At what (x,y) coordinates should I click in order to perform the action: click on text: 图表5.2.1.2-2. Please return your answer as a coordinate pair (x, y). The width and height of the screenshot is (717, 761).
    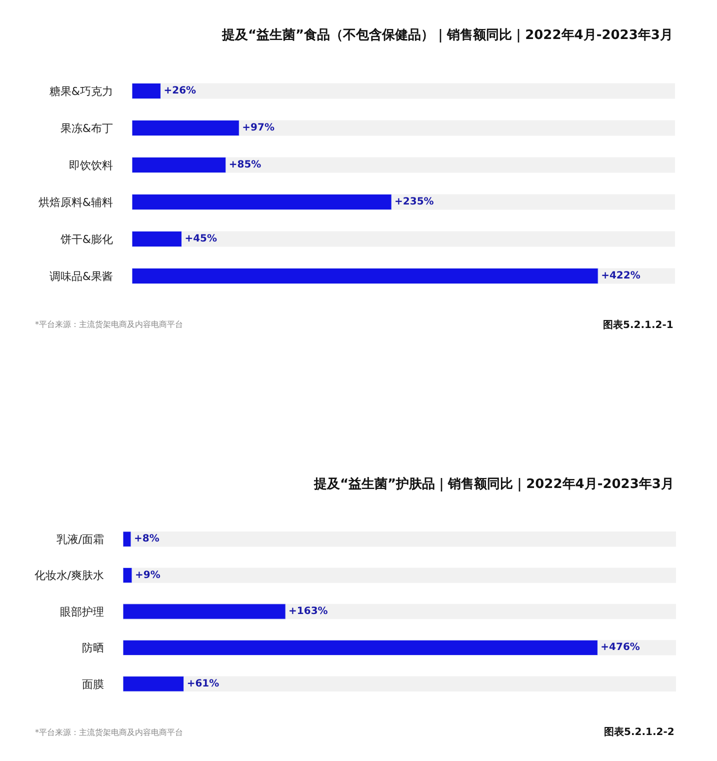
    Looking at the image, I should click on (639, 732).